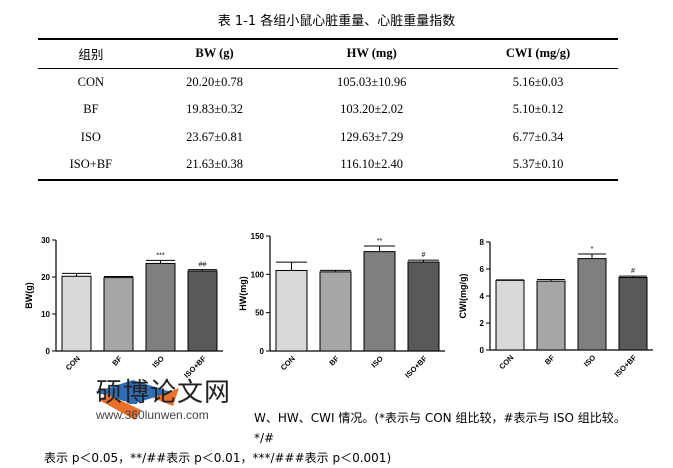 This screenshot has width=673, height=468. What do you see at coordinates (214, 81) in the screenshot?
I see `cell: 20.20±0.78` at bounding box center [214, 81].